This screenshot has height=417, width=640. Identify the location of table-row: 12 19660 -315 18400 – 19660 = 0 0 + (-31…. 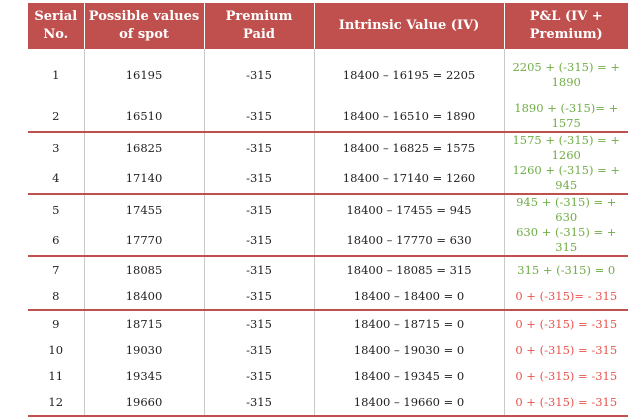
(328, 403).